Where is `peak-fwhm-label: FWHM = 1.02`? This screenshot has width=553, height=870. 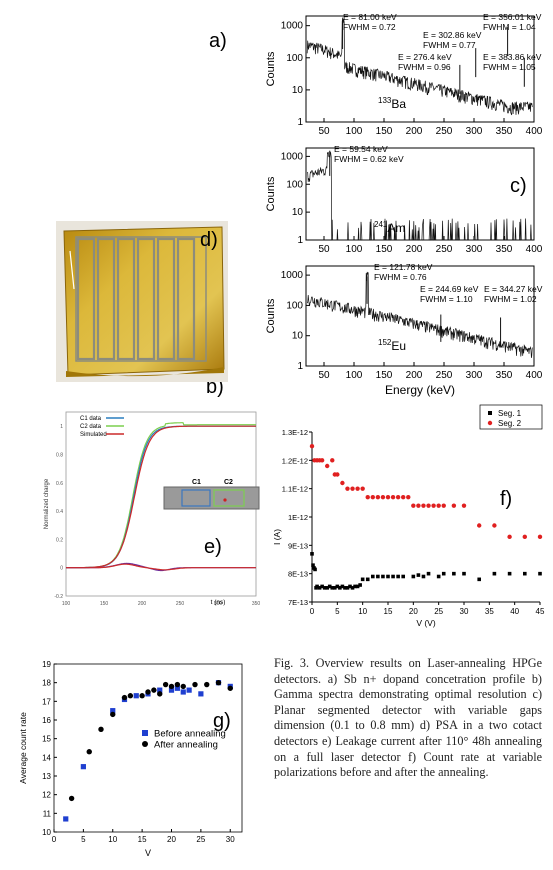 peak-fwhm-label: FWHM = 1.02 is located at coordinates (510, 299).